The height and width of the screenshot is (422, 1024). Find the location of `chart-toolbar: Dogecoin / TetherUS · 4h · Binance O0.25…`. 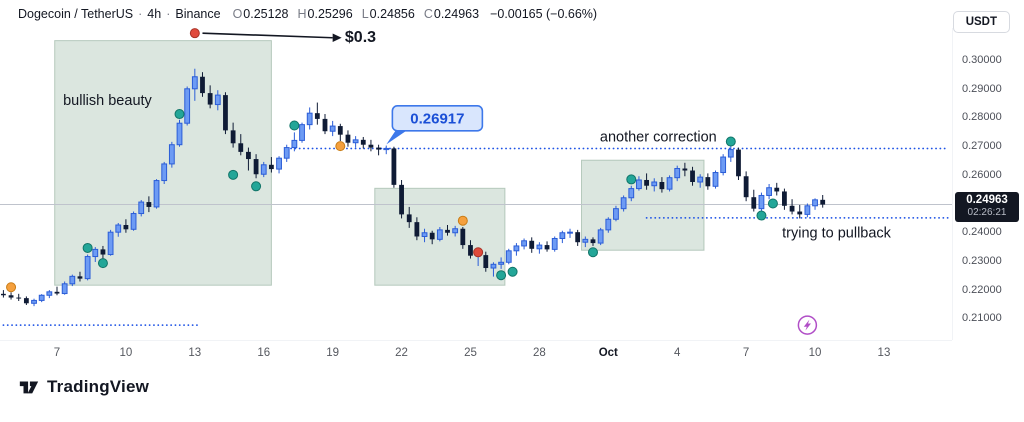

chart-toolbar: Dogecoin / TetherUS · 4h · Binance O0.25… is located at coordinates (512, 14).